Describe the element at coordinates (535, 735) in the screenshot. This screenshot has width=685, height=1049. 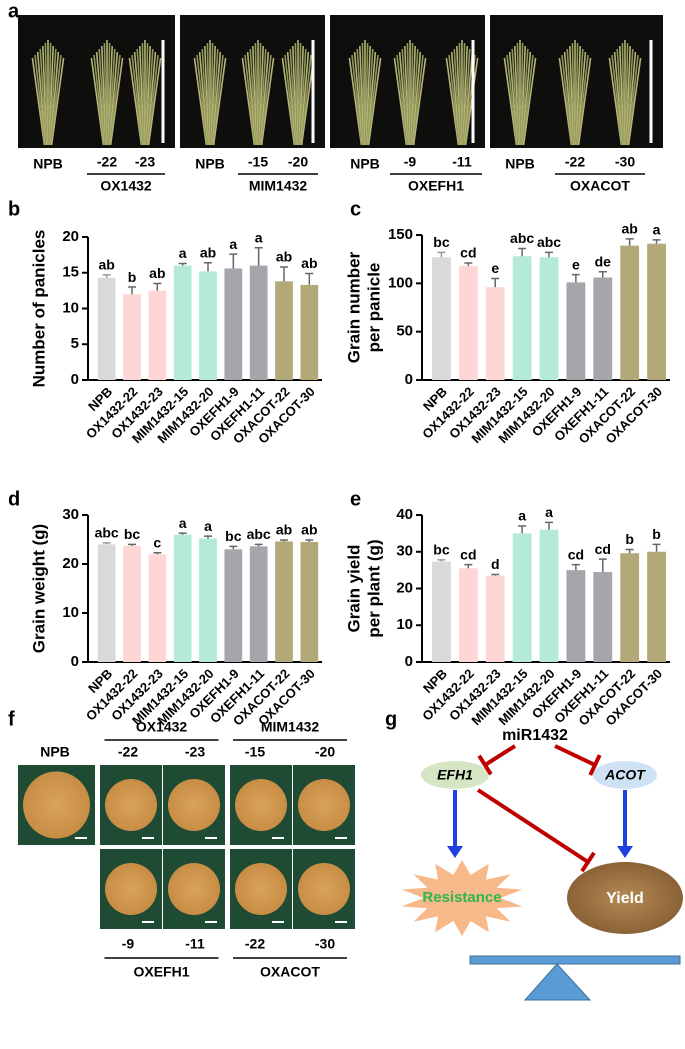
I see `regulator-label: miR1432` at that location.